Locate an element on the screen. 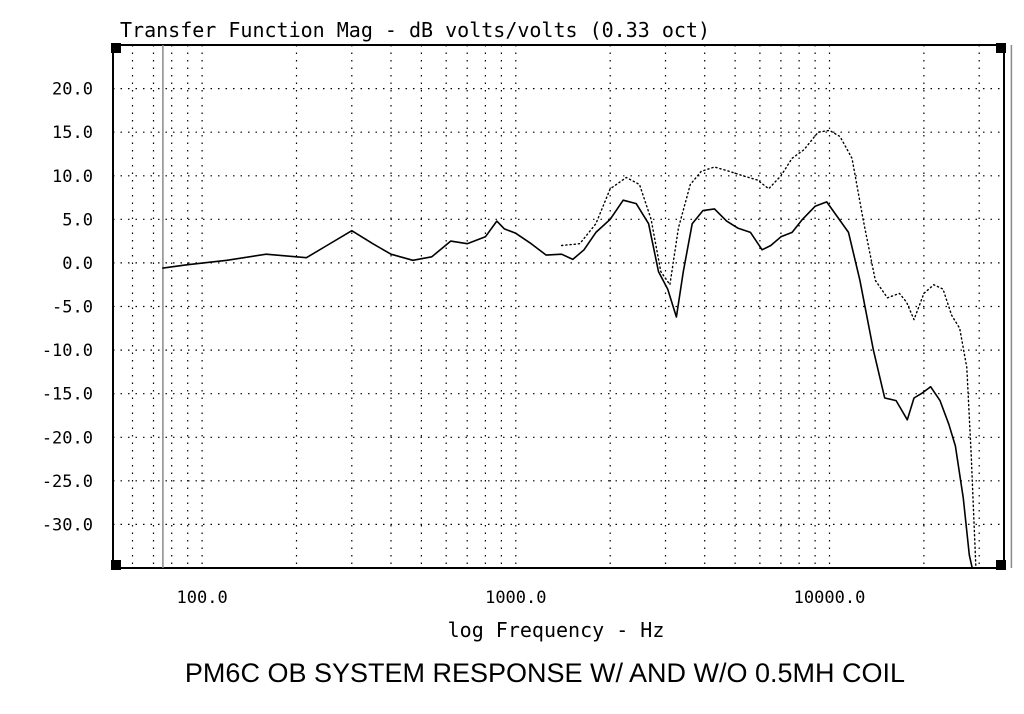 Image resolution: width=1024 pixels, height=714 pixels. x-tick-label: 1000.0 is located at coordinates (515, 598).